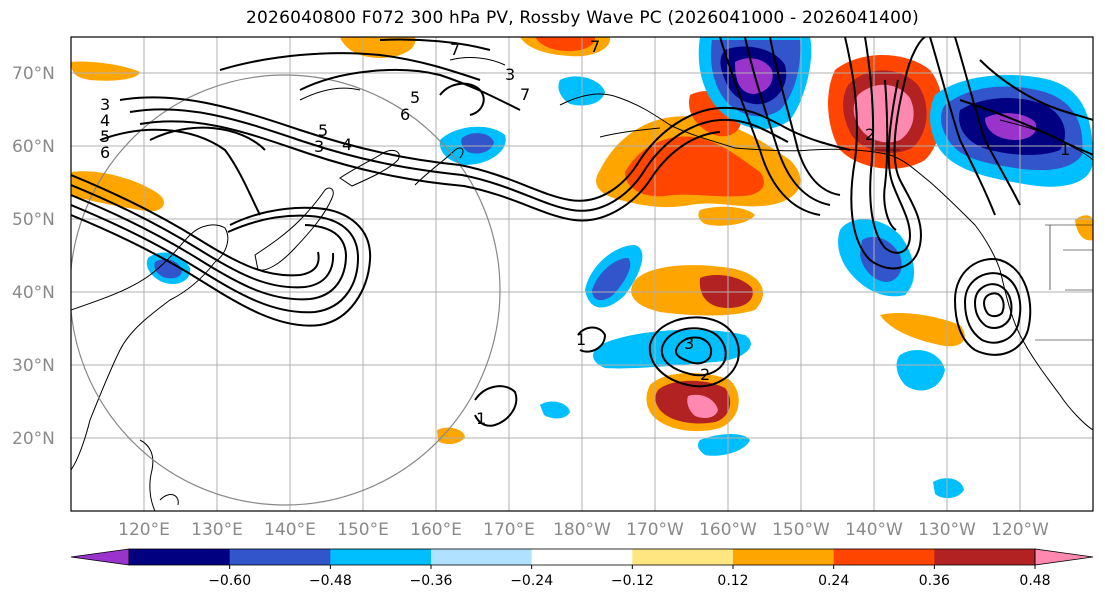 The width and height of the screenshot is (1105, 604). I want to click on lon-label: 160°E, so click(436, 530).